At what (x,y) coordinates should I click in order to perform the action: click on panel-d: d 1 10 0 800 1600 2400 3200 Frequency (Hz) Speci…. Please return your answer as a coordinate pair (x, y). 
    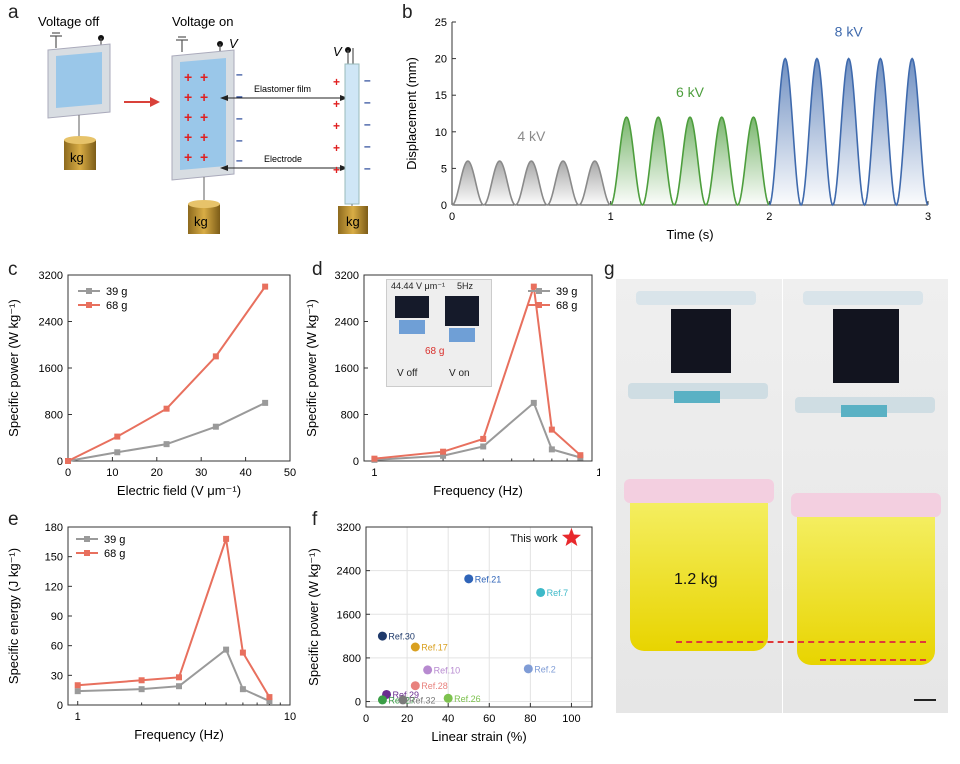
    Looking at the image, I should click on (454, 380).